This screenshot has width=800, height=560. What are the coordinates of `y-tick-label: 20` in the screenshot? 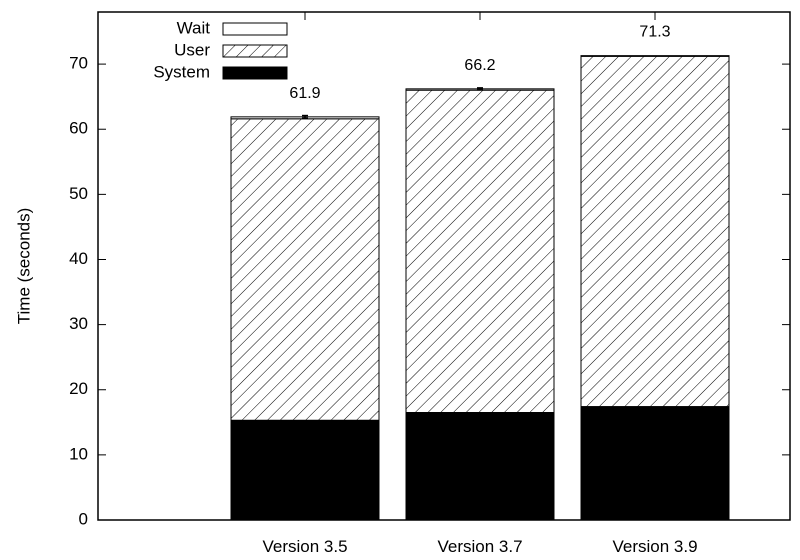 It's located at (78, 388).